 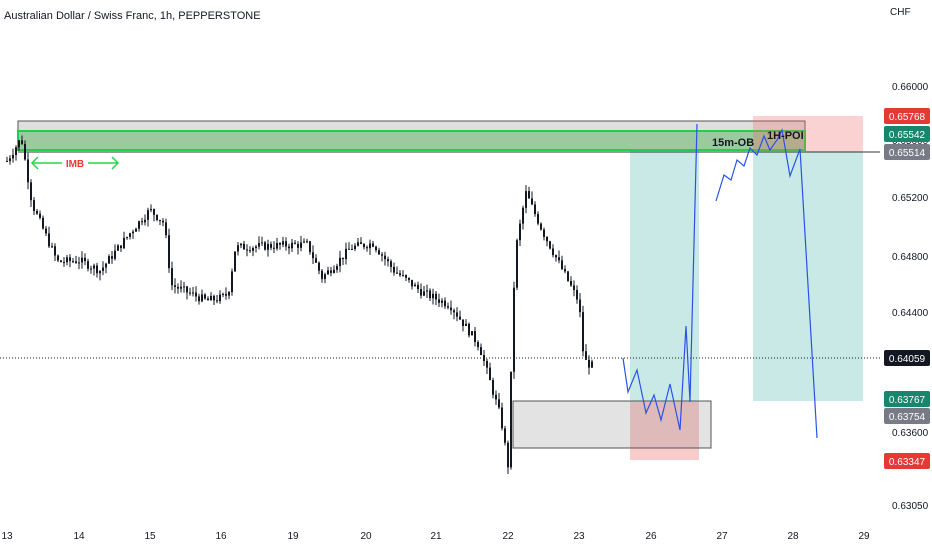 What do you see at coordinates (907, 134) in the screenshot?
I see `price-badge: 0.65542` at bounding box center [907, 134].